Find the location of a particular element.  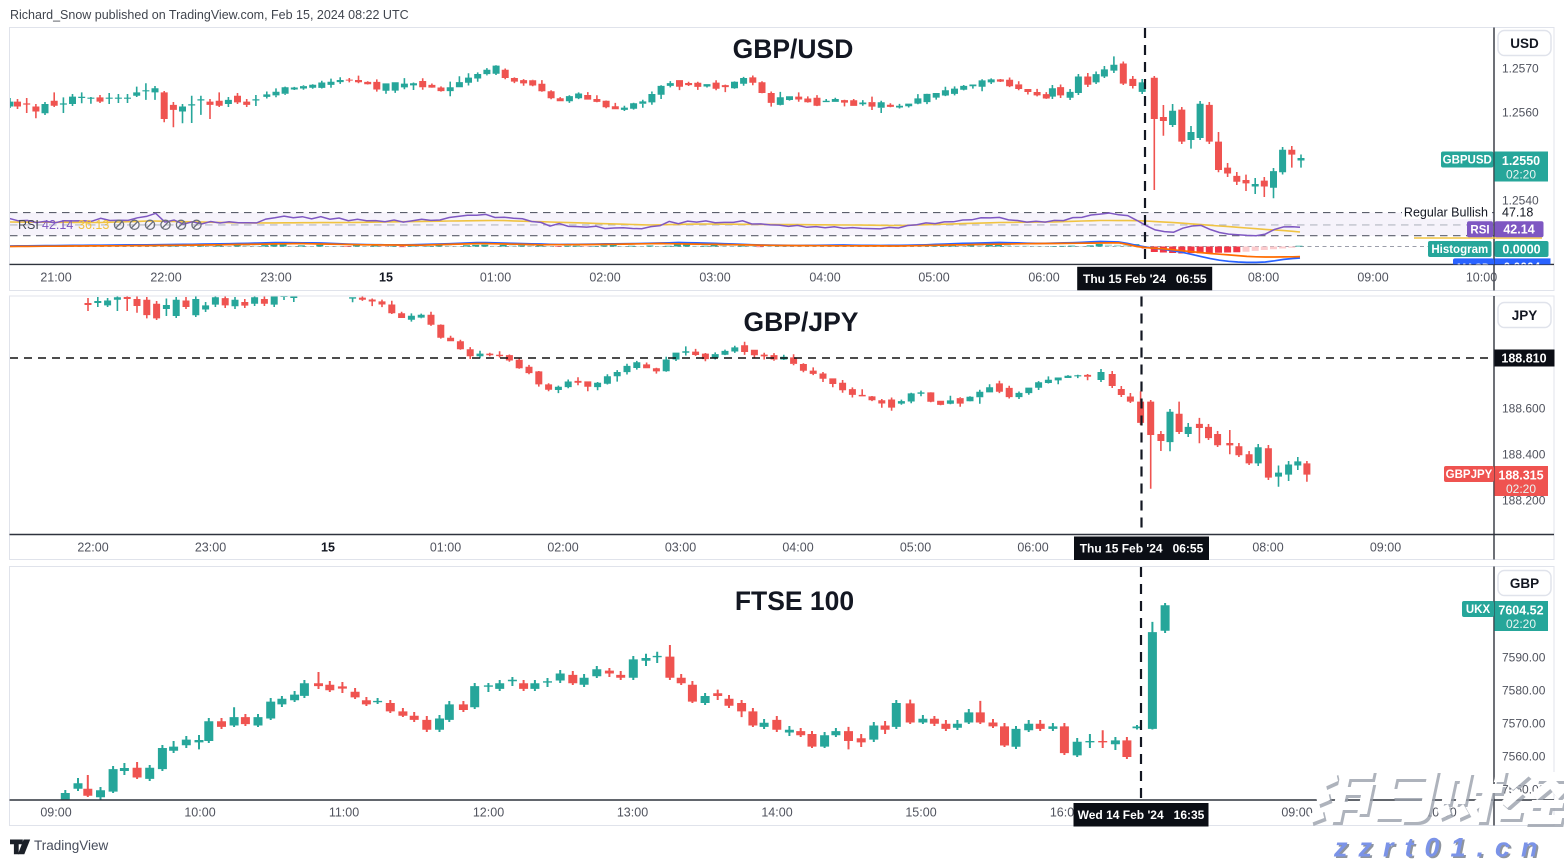

svg-text: 188.400 is located at coordinates (1524, 455).